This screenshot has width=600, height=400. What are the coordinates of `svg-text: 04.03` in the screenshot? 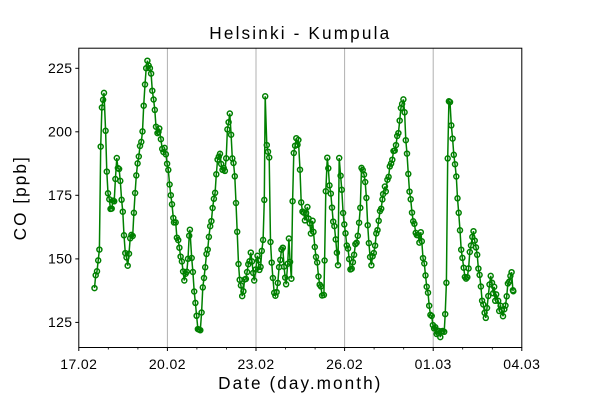 It's located at (521, 364).